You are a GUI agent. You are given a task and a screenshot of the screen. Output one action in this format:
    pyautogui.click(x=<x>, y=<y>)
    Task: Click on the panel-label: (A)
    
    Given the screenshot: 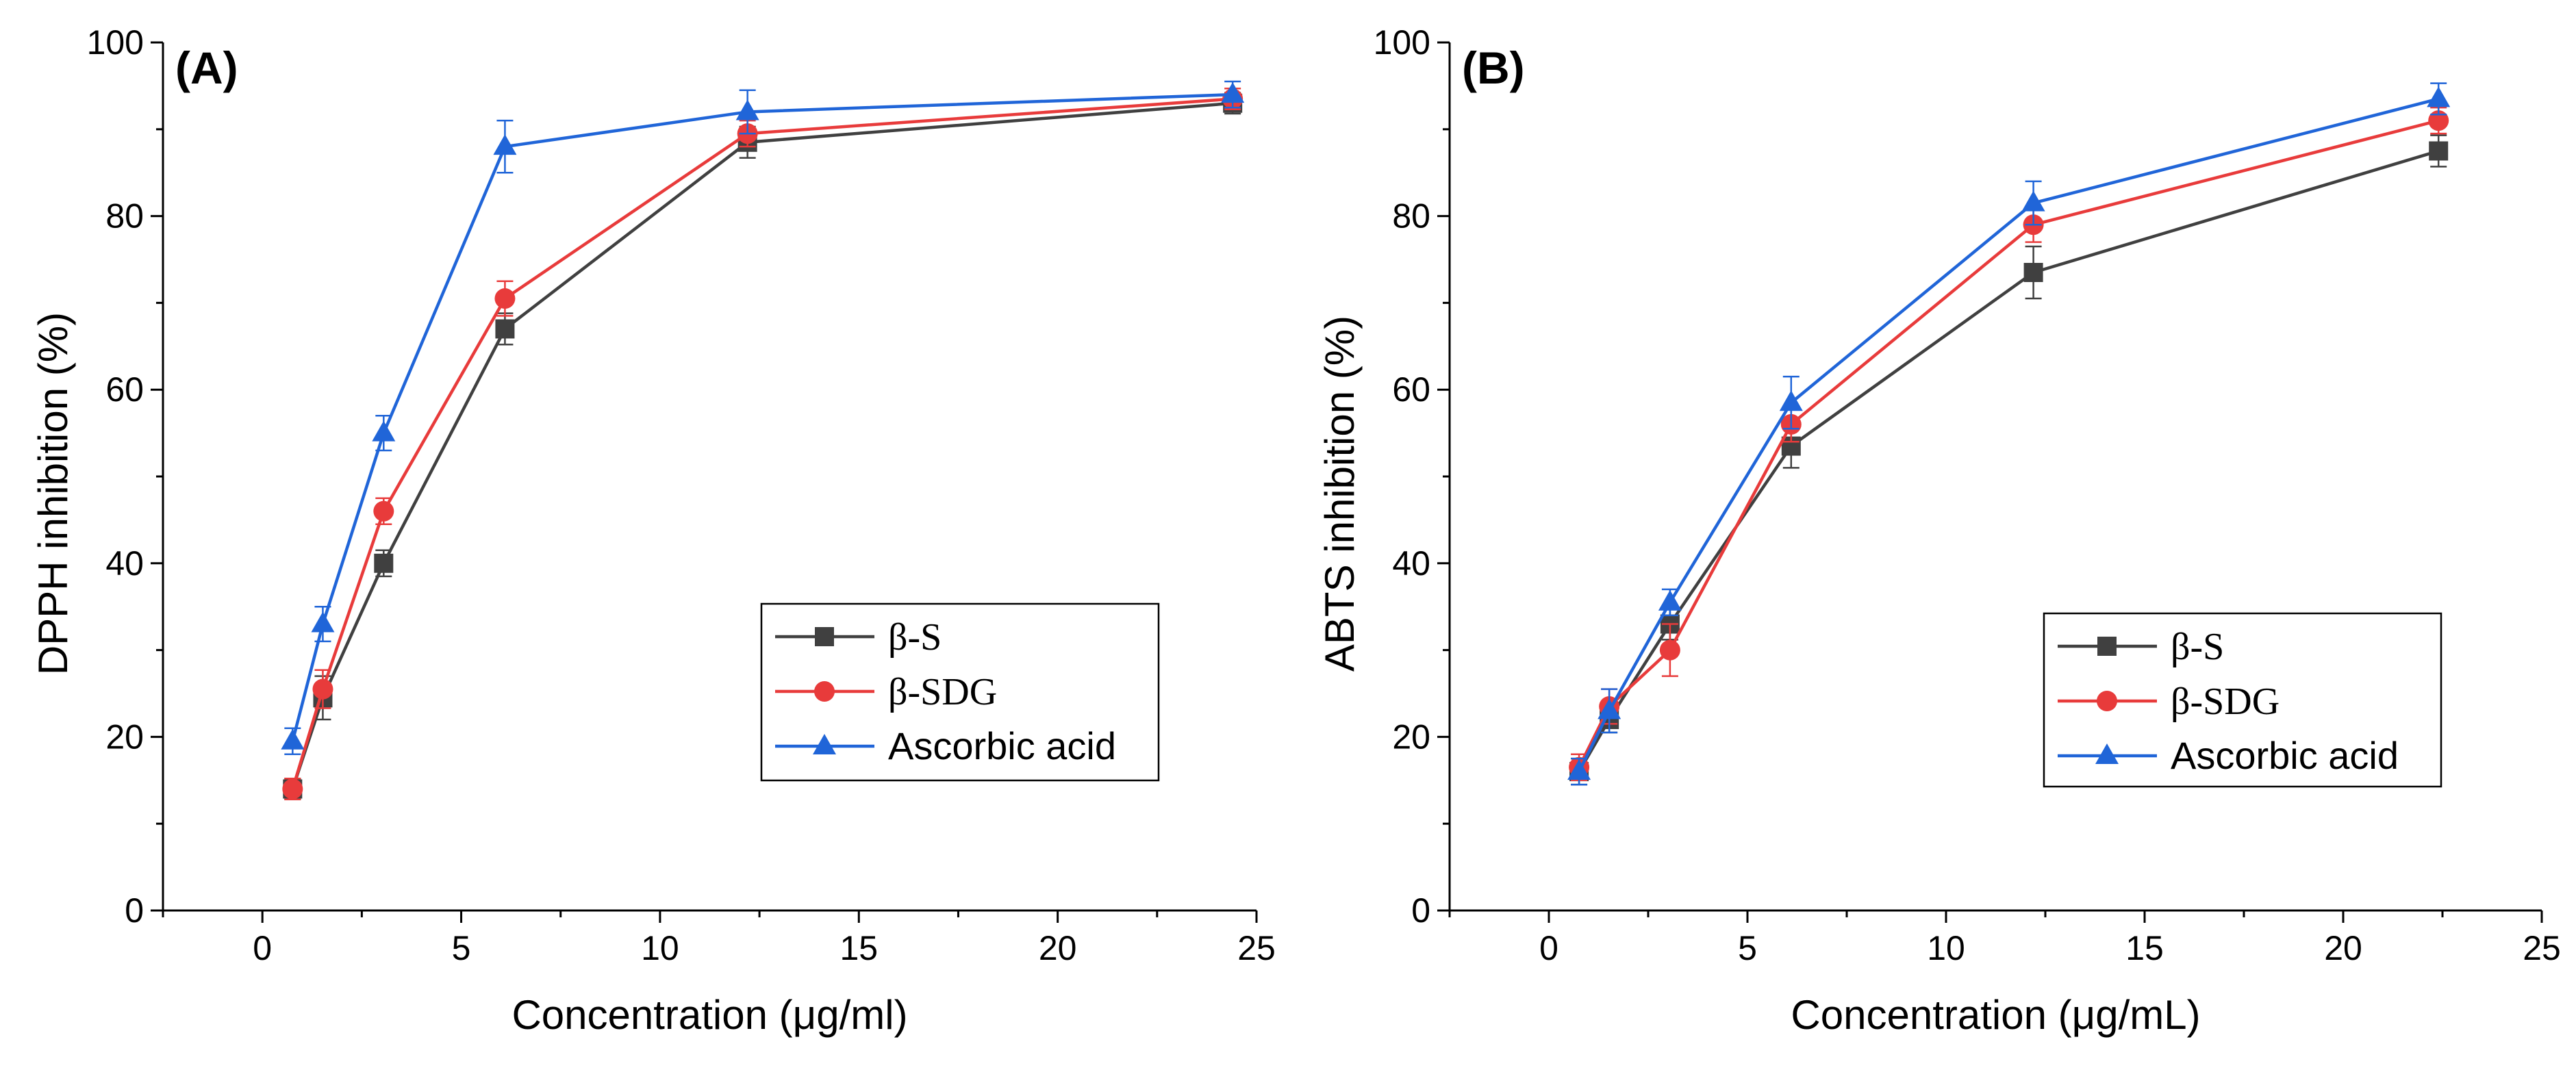 What is the action you would take?
    pyautogui.click(x=206, y=67)
    